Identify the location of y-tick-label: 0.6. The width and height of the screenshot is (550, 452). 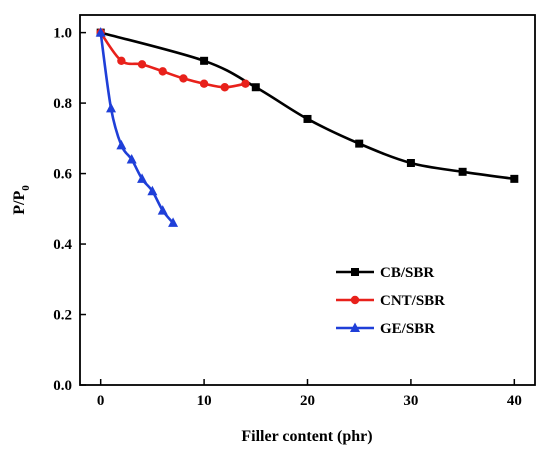
(62, 175).